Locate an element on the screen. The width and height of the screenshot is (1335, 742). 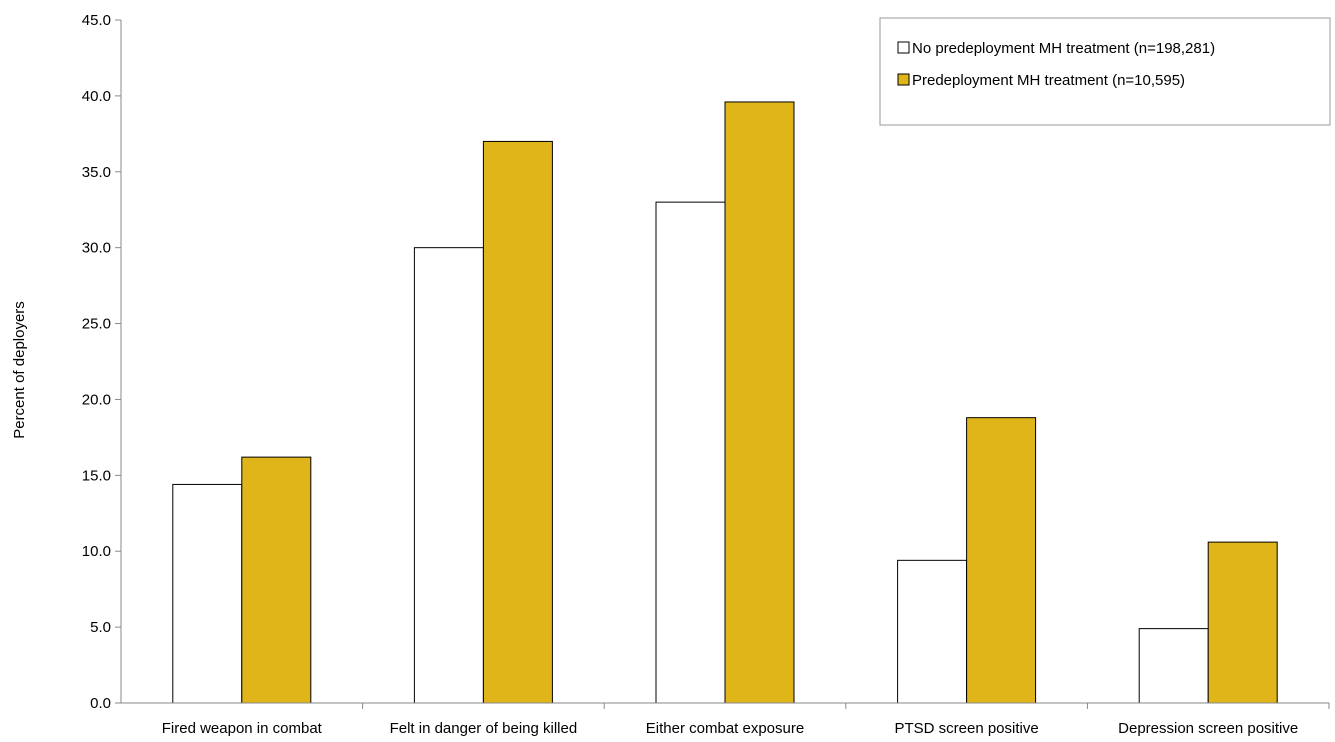
y-tick-label: 45.0 is located at coordinates (96, 20).